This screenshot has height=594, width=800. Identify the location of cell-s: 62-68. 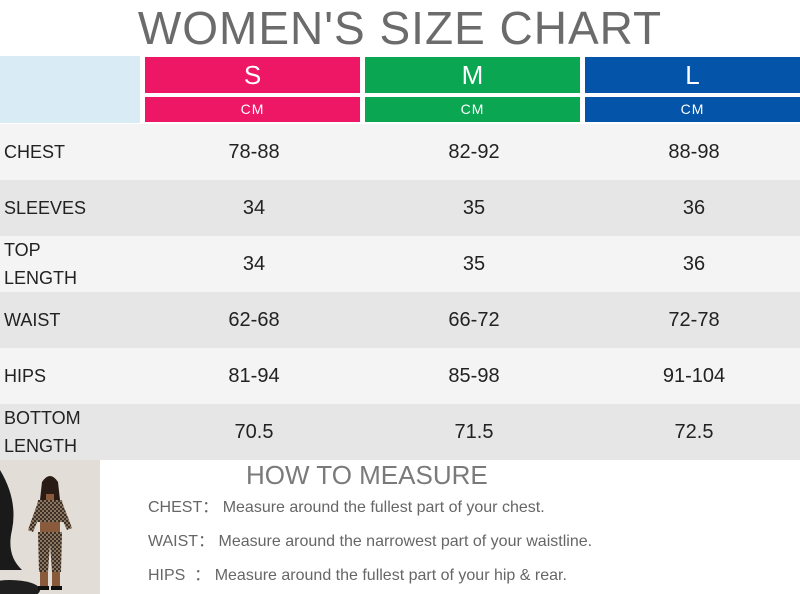
(254, 319).